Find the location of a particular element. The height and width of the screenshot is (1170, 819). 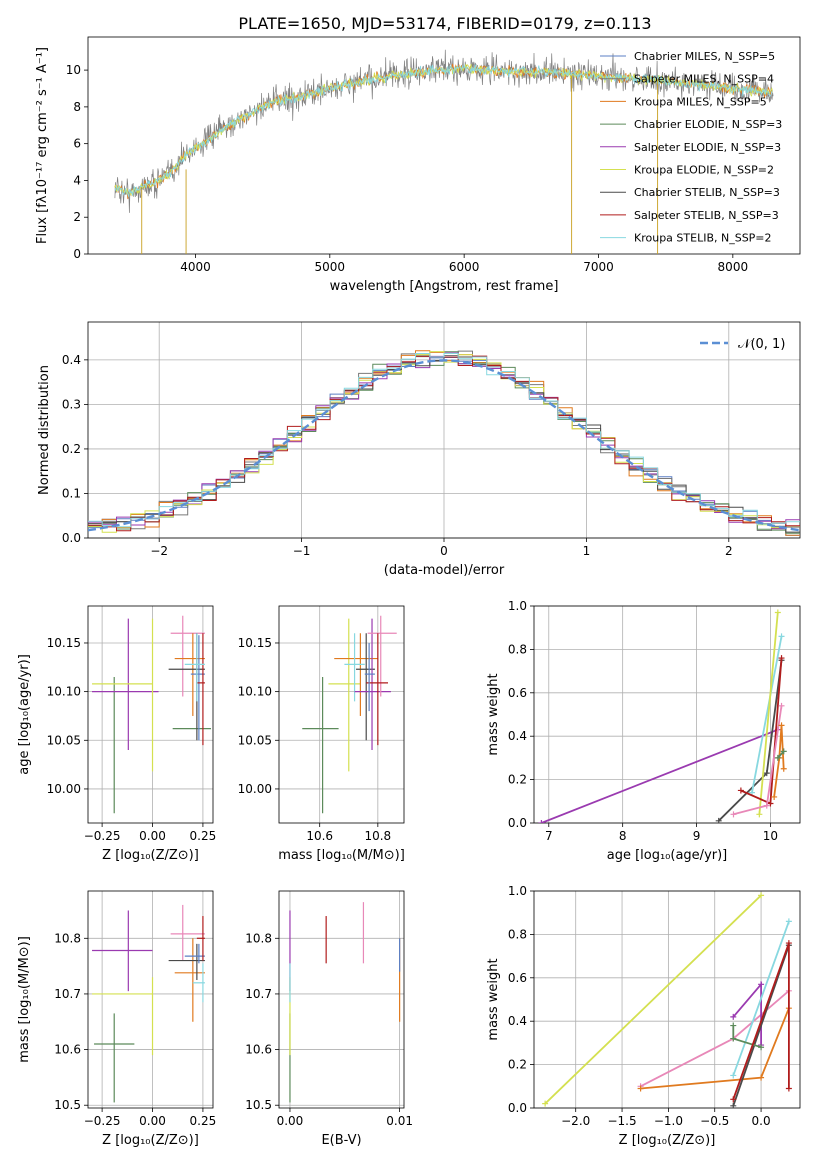

legend-entry: Kroupa ELODIE, N_SSP=2 is located at coordinates (704, 170).